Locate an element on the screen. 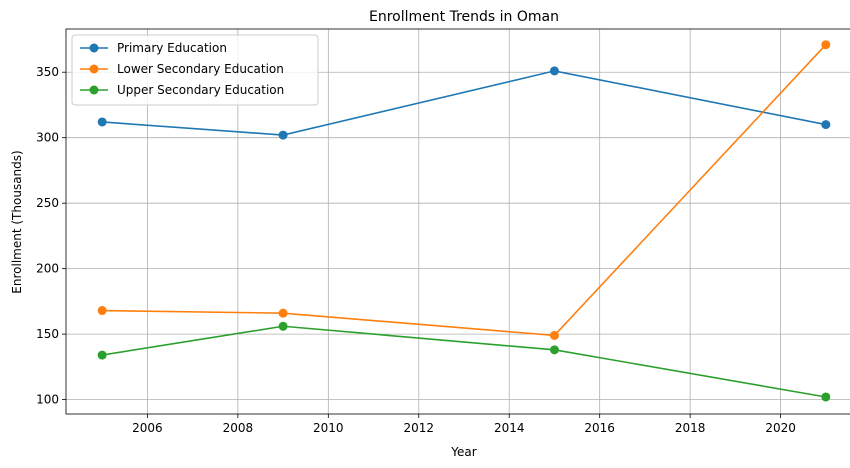 This screenshot has height=468, width=850. x-tick-label: 2006 is located at coordinates (147, 428).